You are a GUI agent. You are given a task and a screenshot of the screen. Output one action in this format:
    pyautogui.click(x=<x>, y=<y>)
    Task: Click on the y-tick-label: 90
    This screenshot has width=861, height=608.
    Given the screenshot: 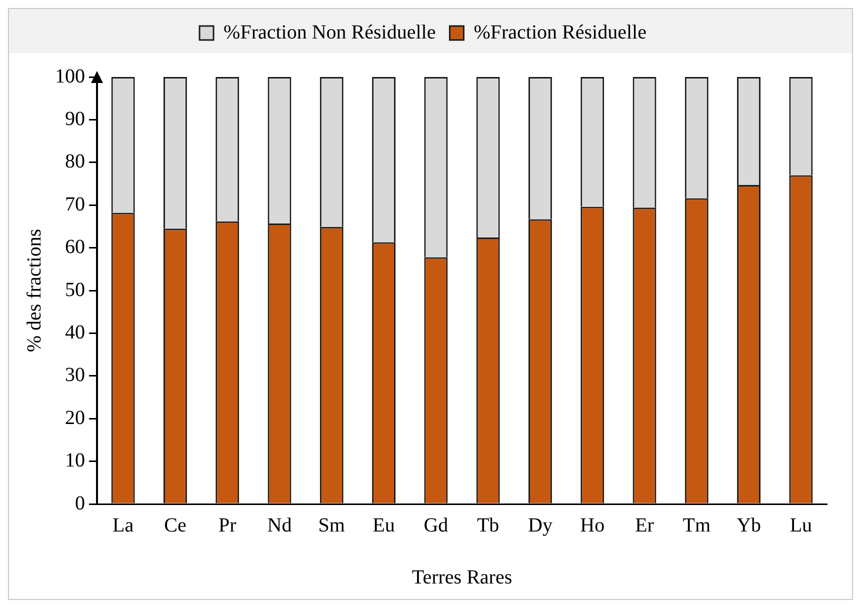 What is the action you would take?
    pyautogui.click(x=75, y=119)
    